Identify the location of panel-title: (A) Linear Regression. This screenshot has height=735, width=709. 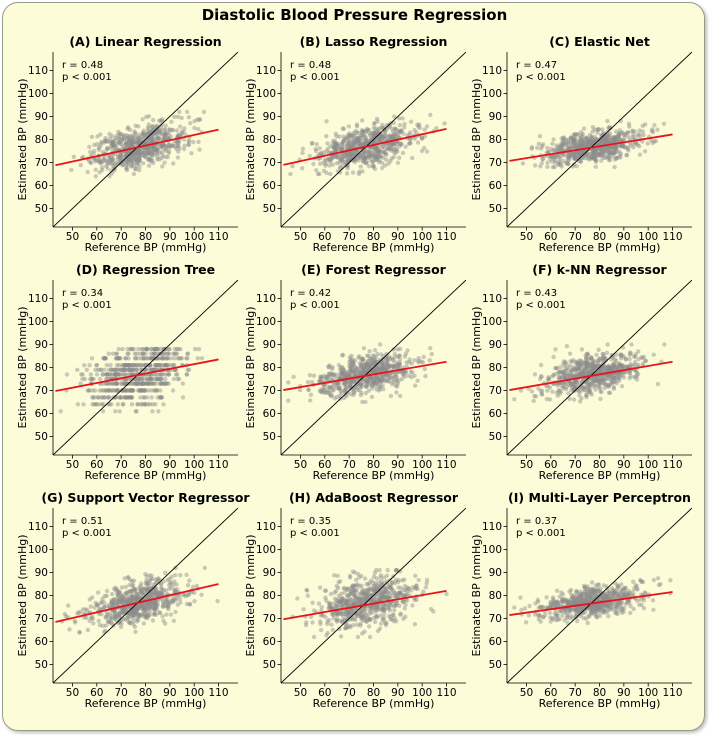
(145, 41).